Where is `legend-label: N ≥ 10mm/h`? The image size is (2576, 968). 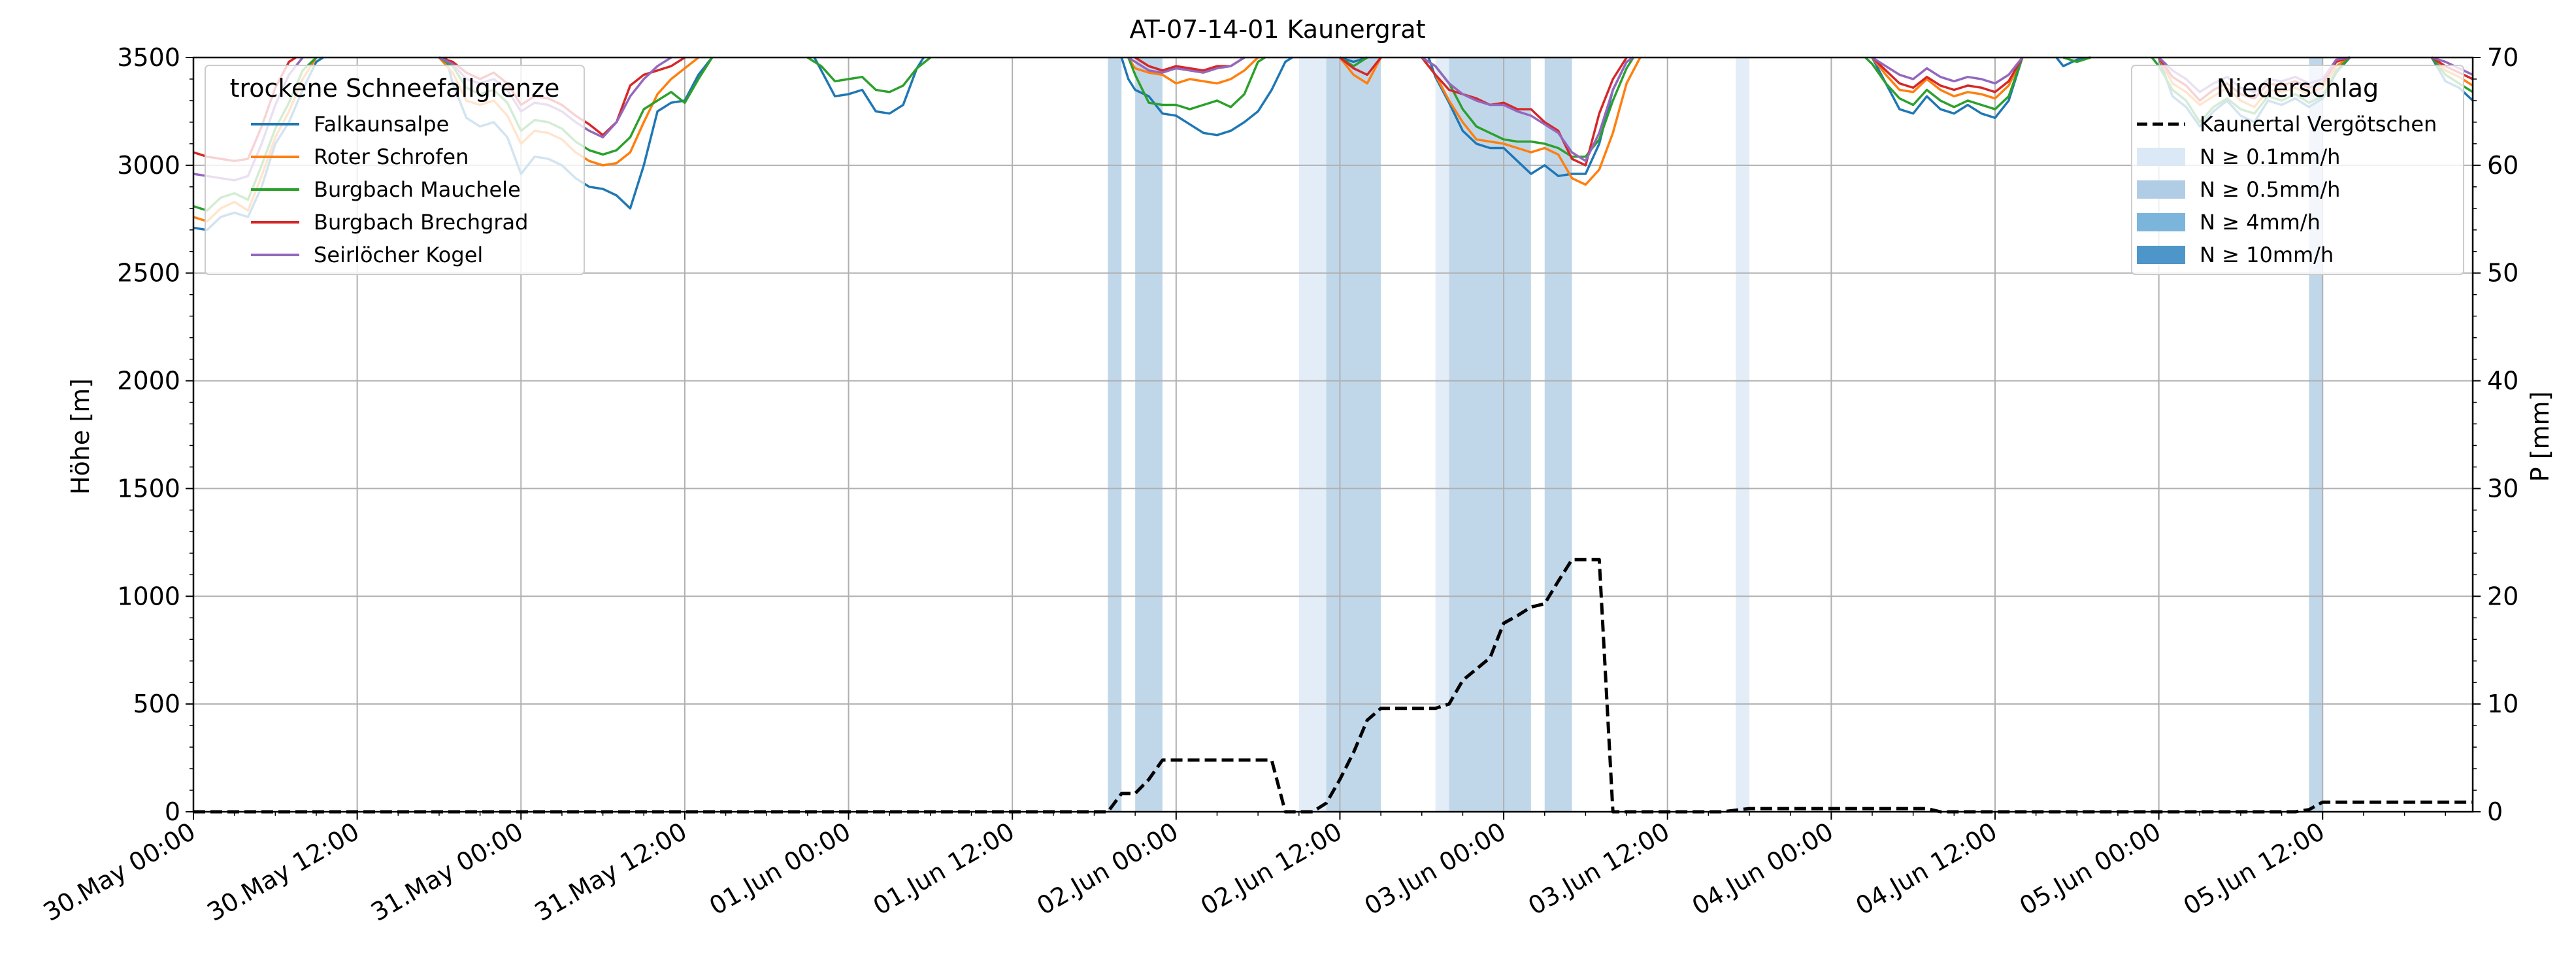 legend-label: N ≥ 10mm/h is located at coordinates (2267, 254).